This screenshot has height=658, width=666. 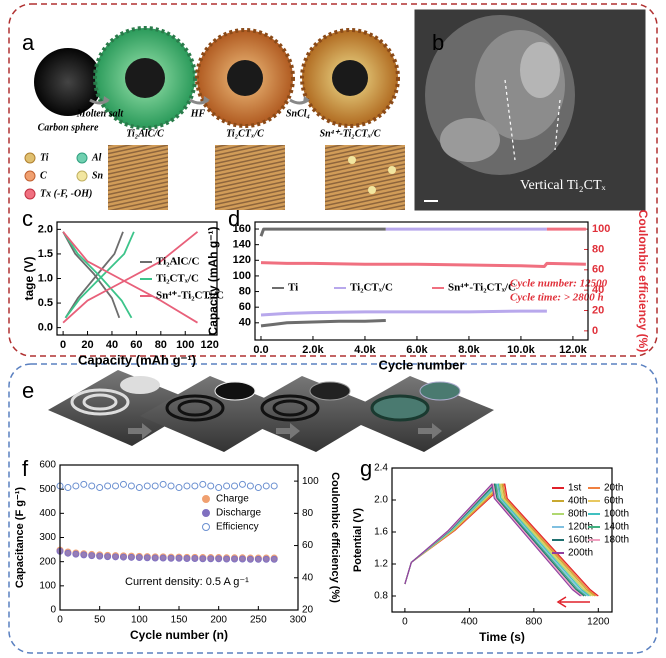 I want to click on annotation: Vertical Ti₂CTₓ, so click(x=563, y=185).